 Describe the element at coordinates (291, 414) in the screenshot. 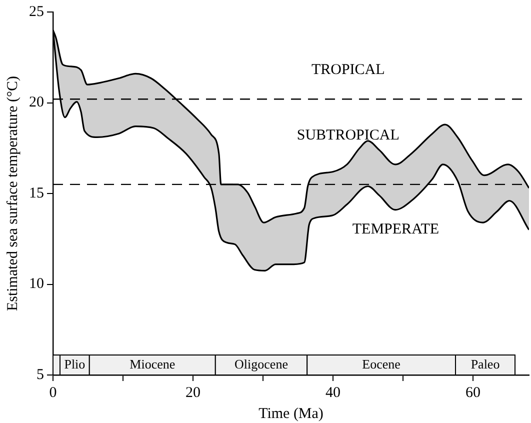

I see `x-axis-title: Time (Ma)` at that location.